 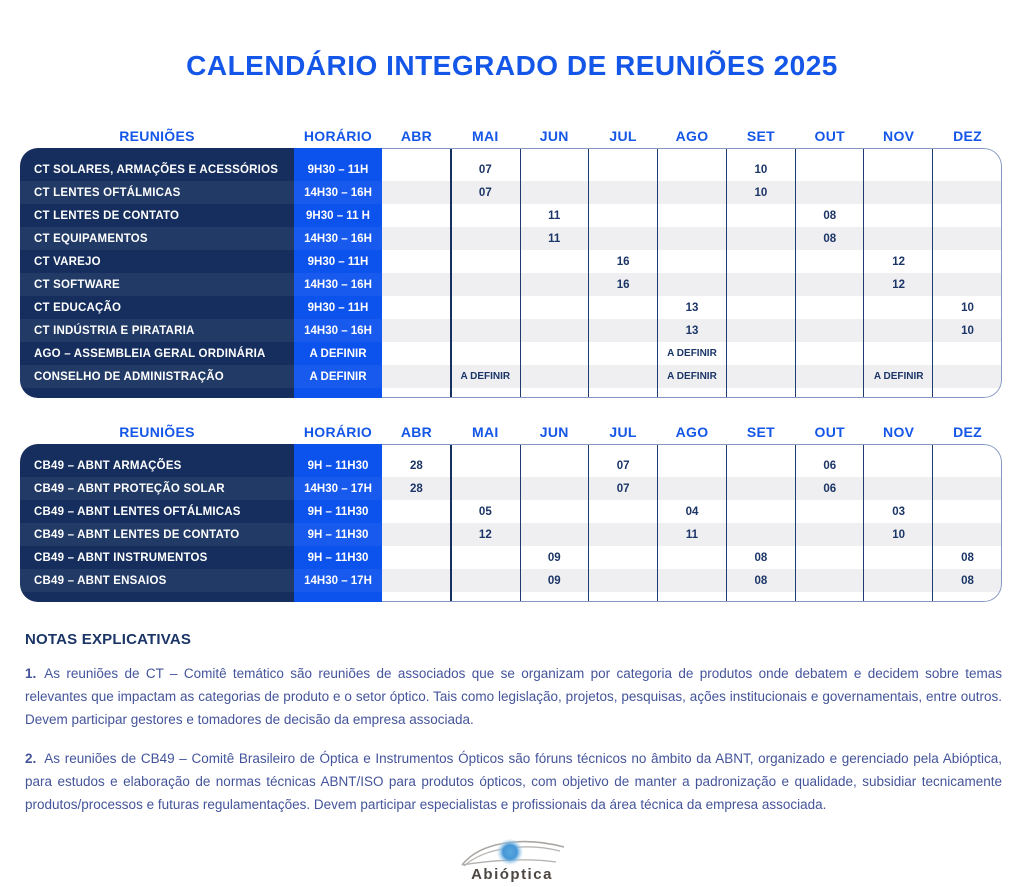 I want to click on meeting-date-cell: 13, so click(x=692, y=307).